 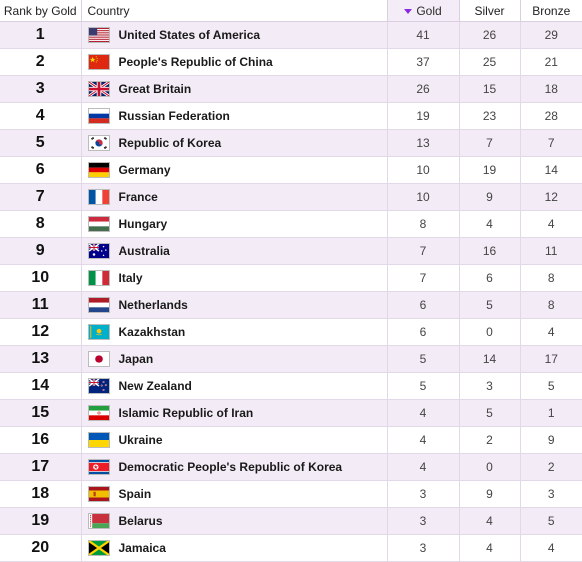 What do you see at coordinates (234, 305) in the screenshot?
I see `country-cell: Netherlands` at bounding box center [234, 305].